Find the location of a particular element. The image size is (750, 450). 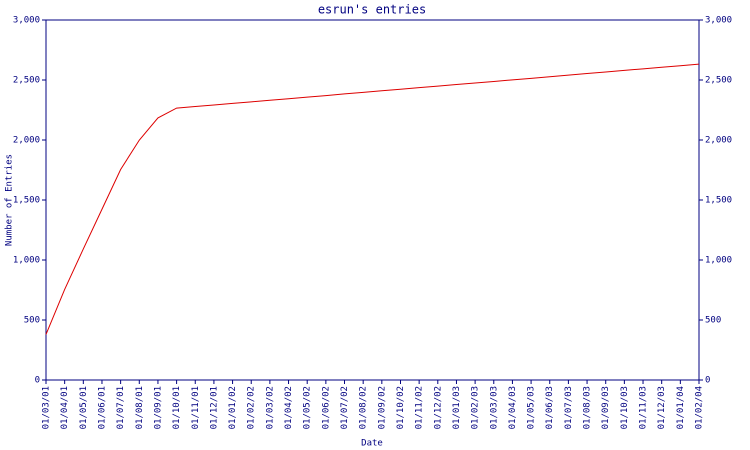

x-tick-label: 01/12/03 is located at coordinates (662, 407).